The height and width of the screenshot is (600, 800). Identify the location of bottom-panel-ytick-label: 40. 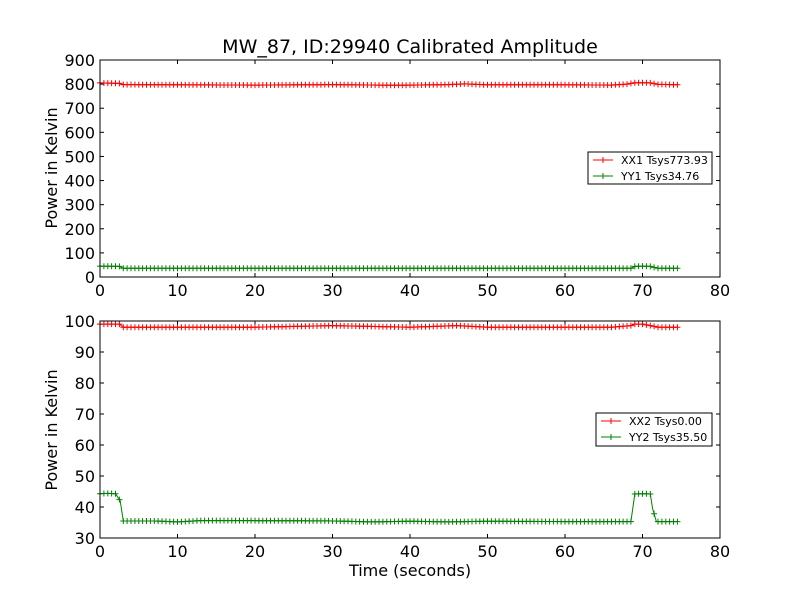
(85, 507).